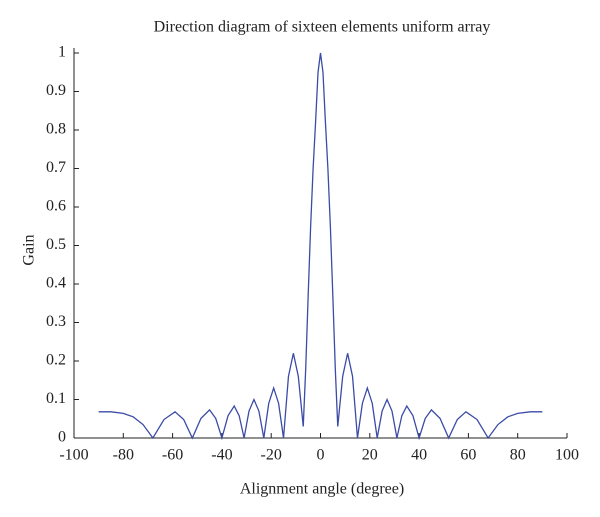 Image resolution: width=600 pixels, height=517 pixels. What do you see at coordinates (29, 249) in the screenshot?
I see `y-axis-label: Gain` at bounding box center [29, 249].